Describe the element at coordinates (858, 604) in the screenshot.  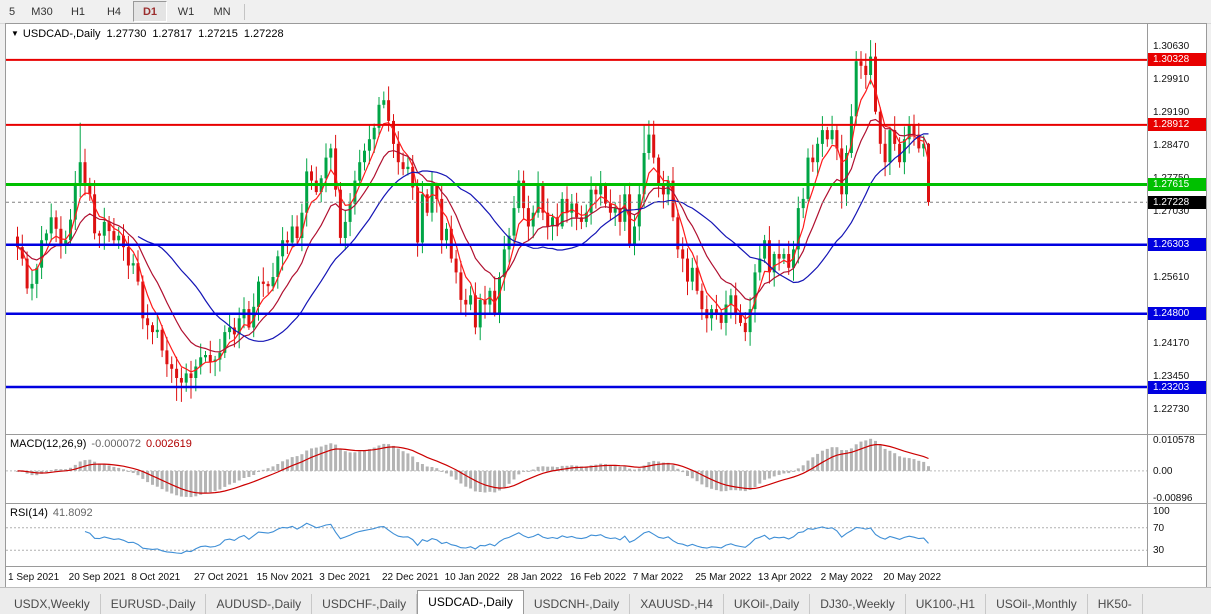
I see `chart-tab-dj30-weekly: DJ30-,Weekly` at that location.